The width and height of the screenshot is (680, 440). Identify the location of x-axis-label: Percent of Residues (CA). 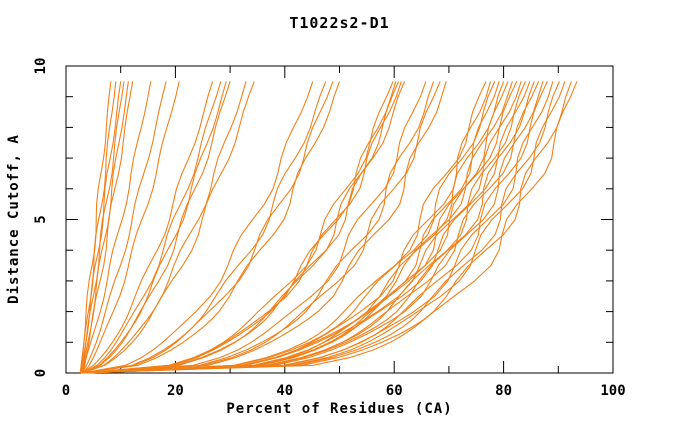
(339, 409).